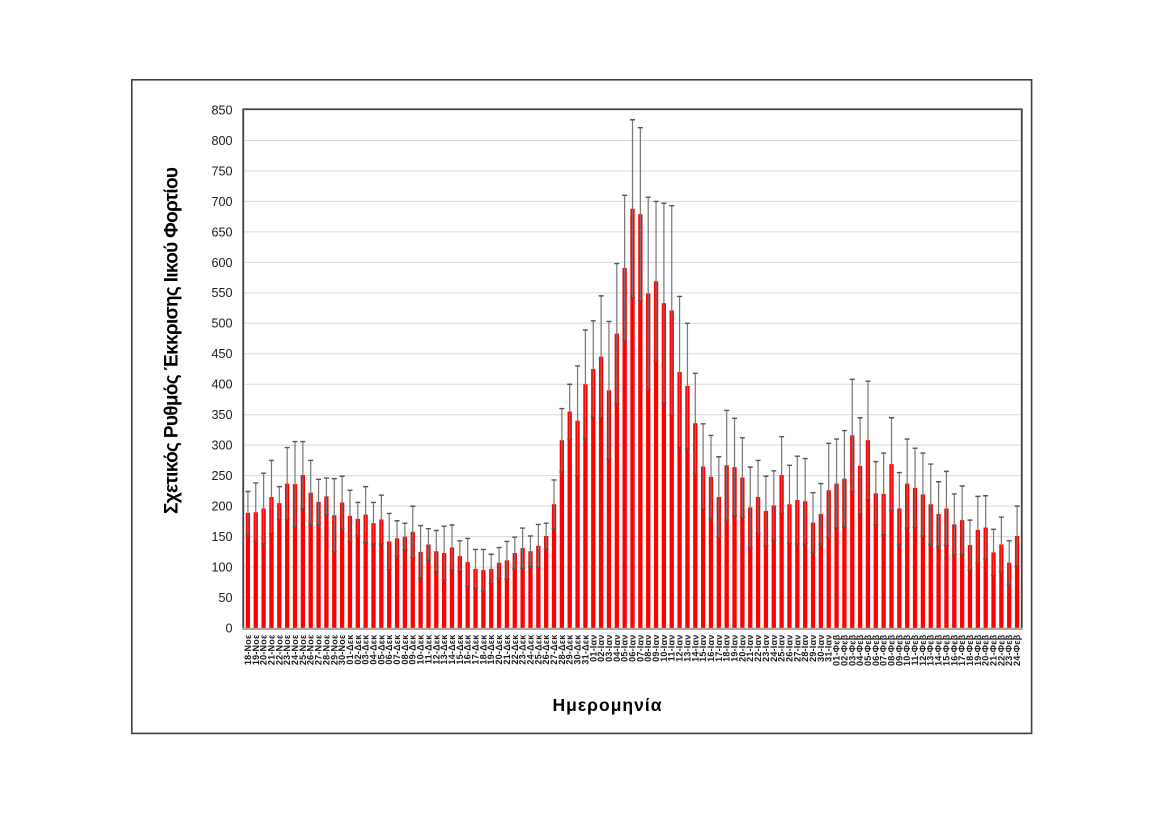  I want to click on svg-text: 14-Δεκ, so click(452, 649).